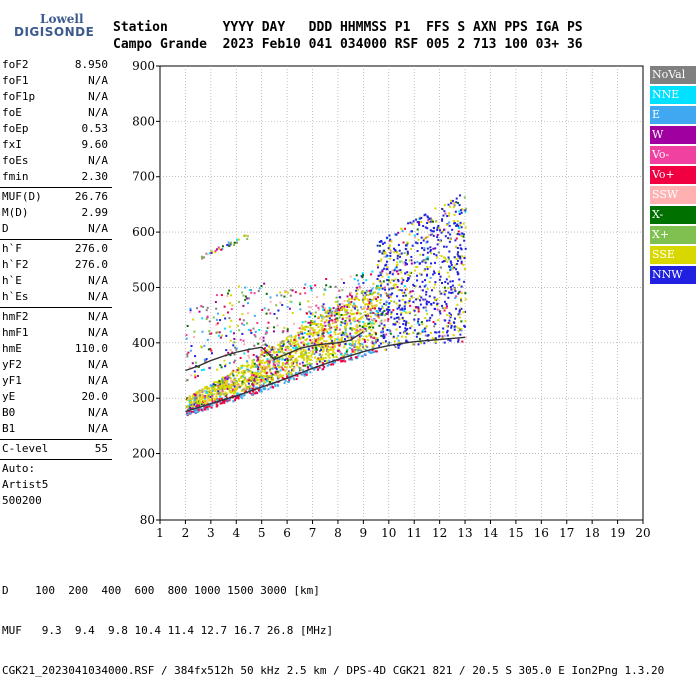 The height and width of the screenshot is (691, 700). Describe the element at coordinates (91, 196) in the screenshot. I see `param-value: 26.76` at that location.